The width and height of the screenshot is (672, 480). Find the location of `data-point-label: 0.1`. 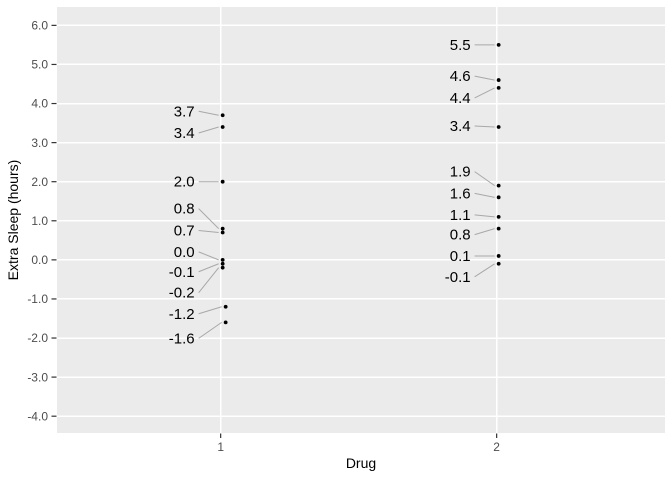

data-point-label: 0.1 is located at coordinates (460, 256).